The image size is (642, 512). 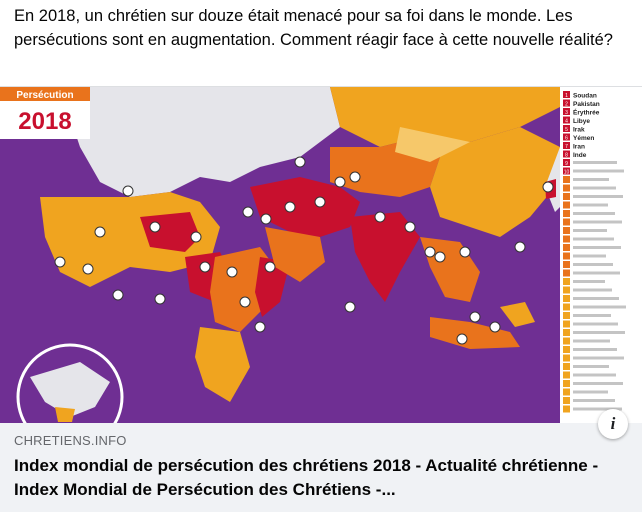 I want to click on legend-country: Soudan, so click(x=585, y=96).